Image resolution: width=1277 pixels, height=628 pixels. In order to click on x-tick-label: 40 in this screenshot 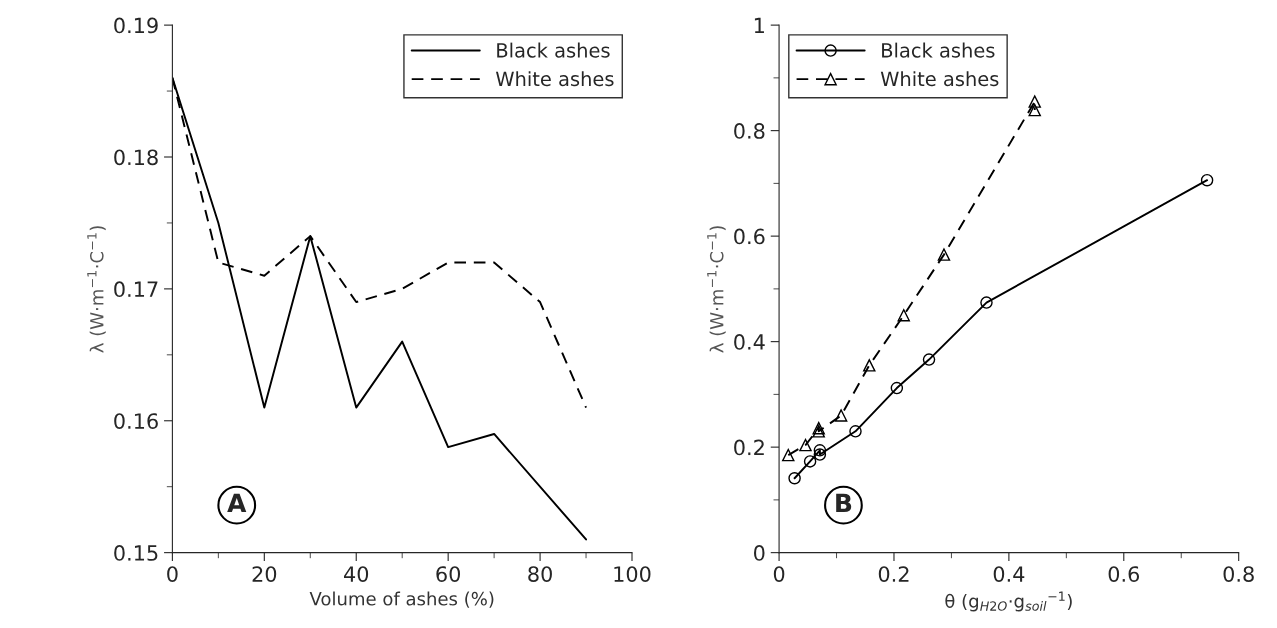, I will do `click(356, 574)`.